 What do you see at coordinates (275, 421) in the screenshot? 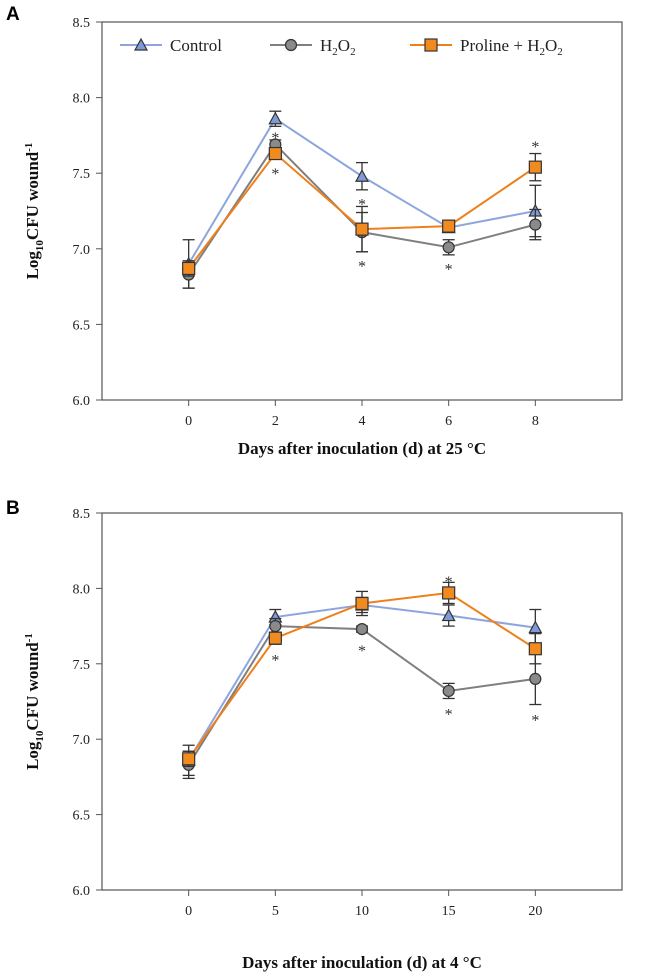
I see `x-tick-label: 2` at bounding box center [275, 421].